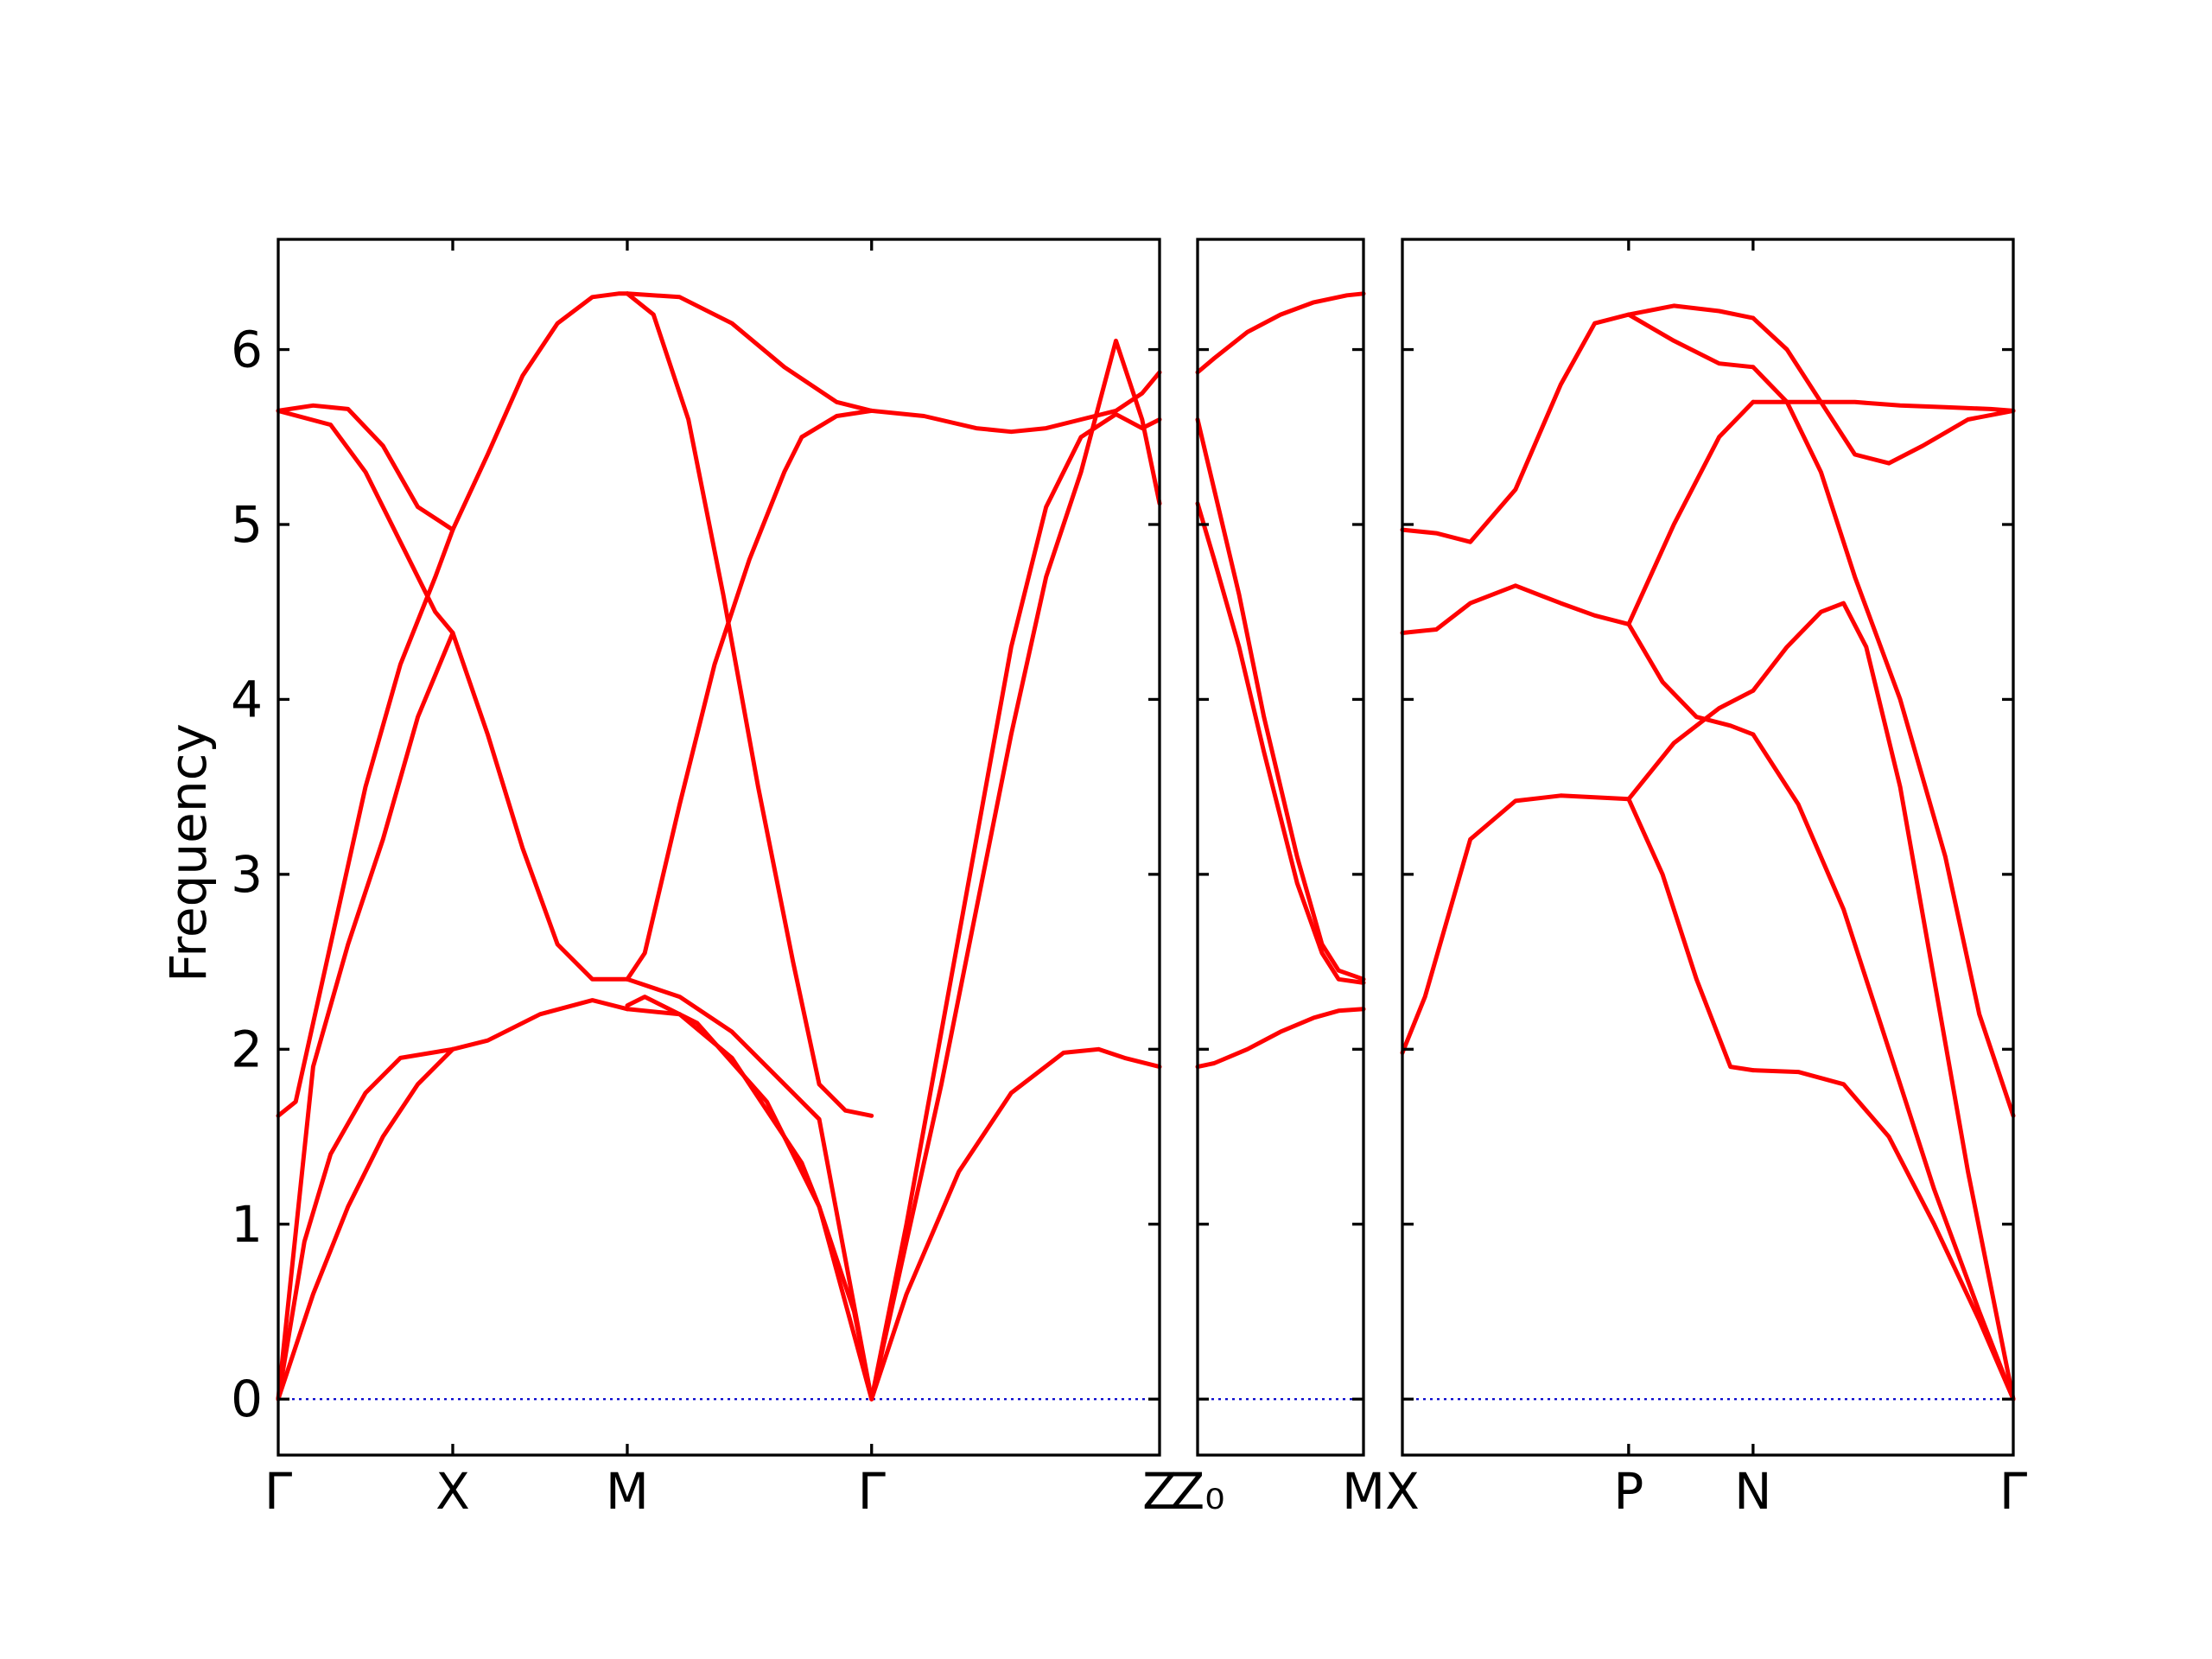  Describe the element at coordinates (247, 874) in the screenshot. I see `y-tick-label: 3` at that location.